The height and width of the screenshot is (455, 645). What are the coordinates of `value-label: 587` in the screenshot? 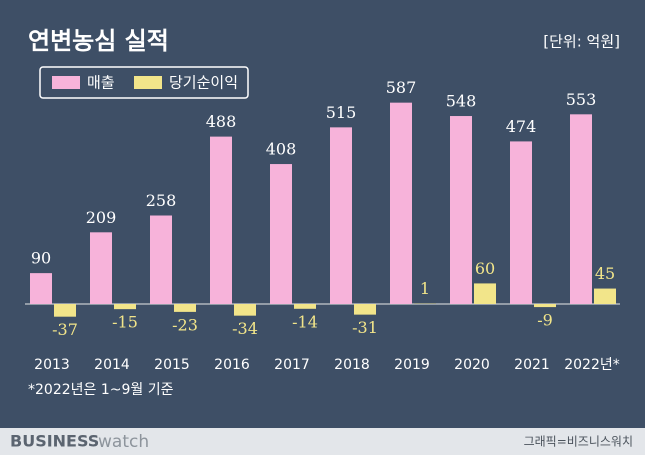 It's located at (401, 87).